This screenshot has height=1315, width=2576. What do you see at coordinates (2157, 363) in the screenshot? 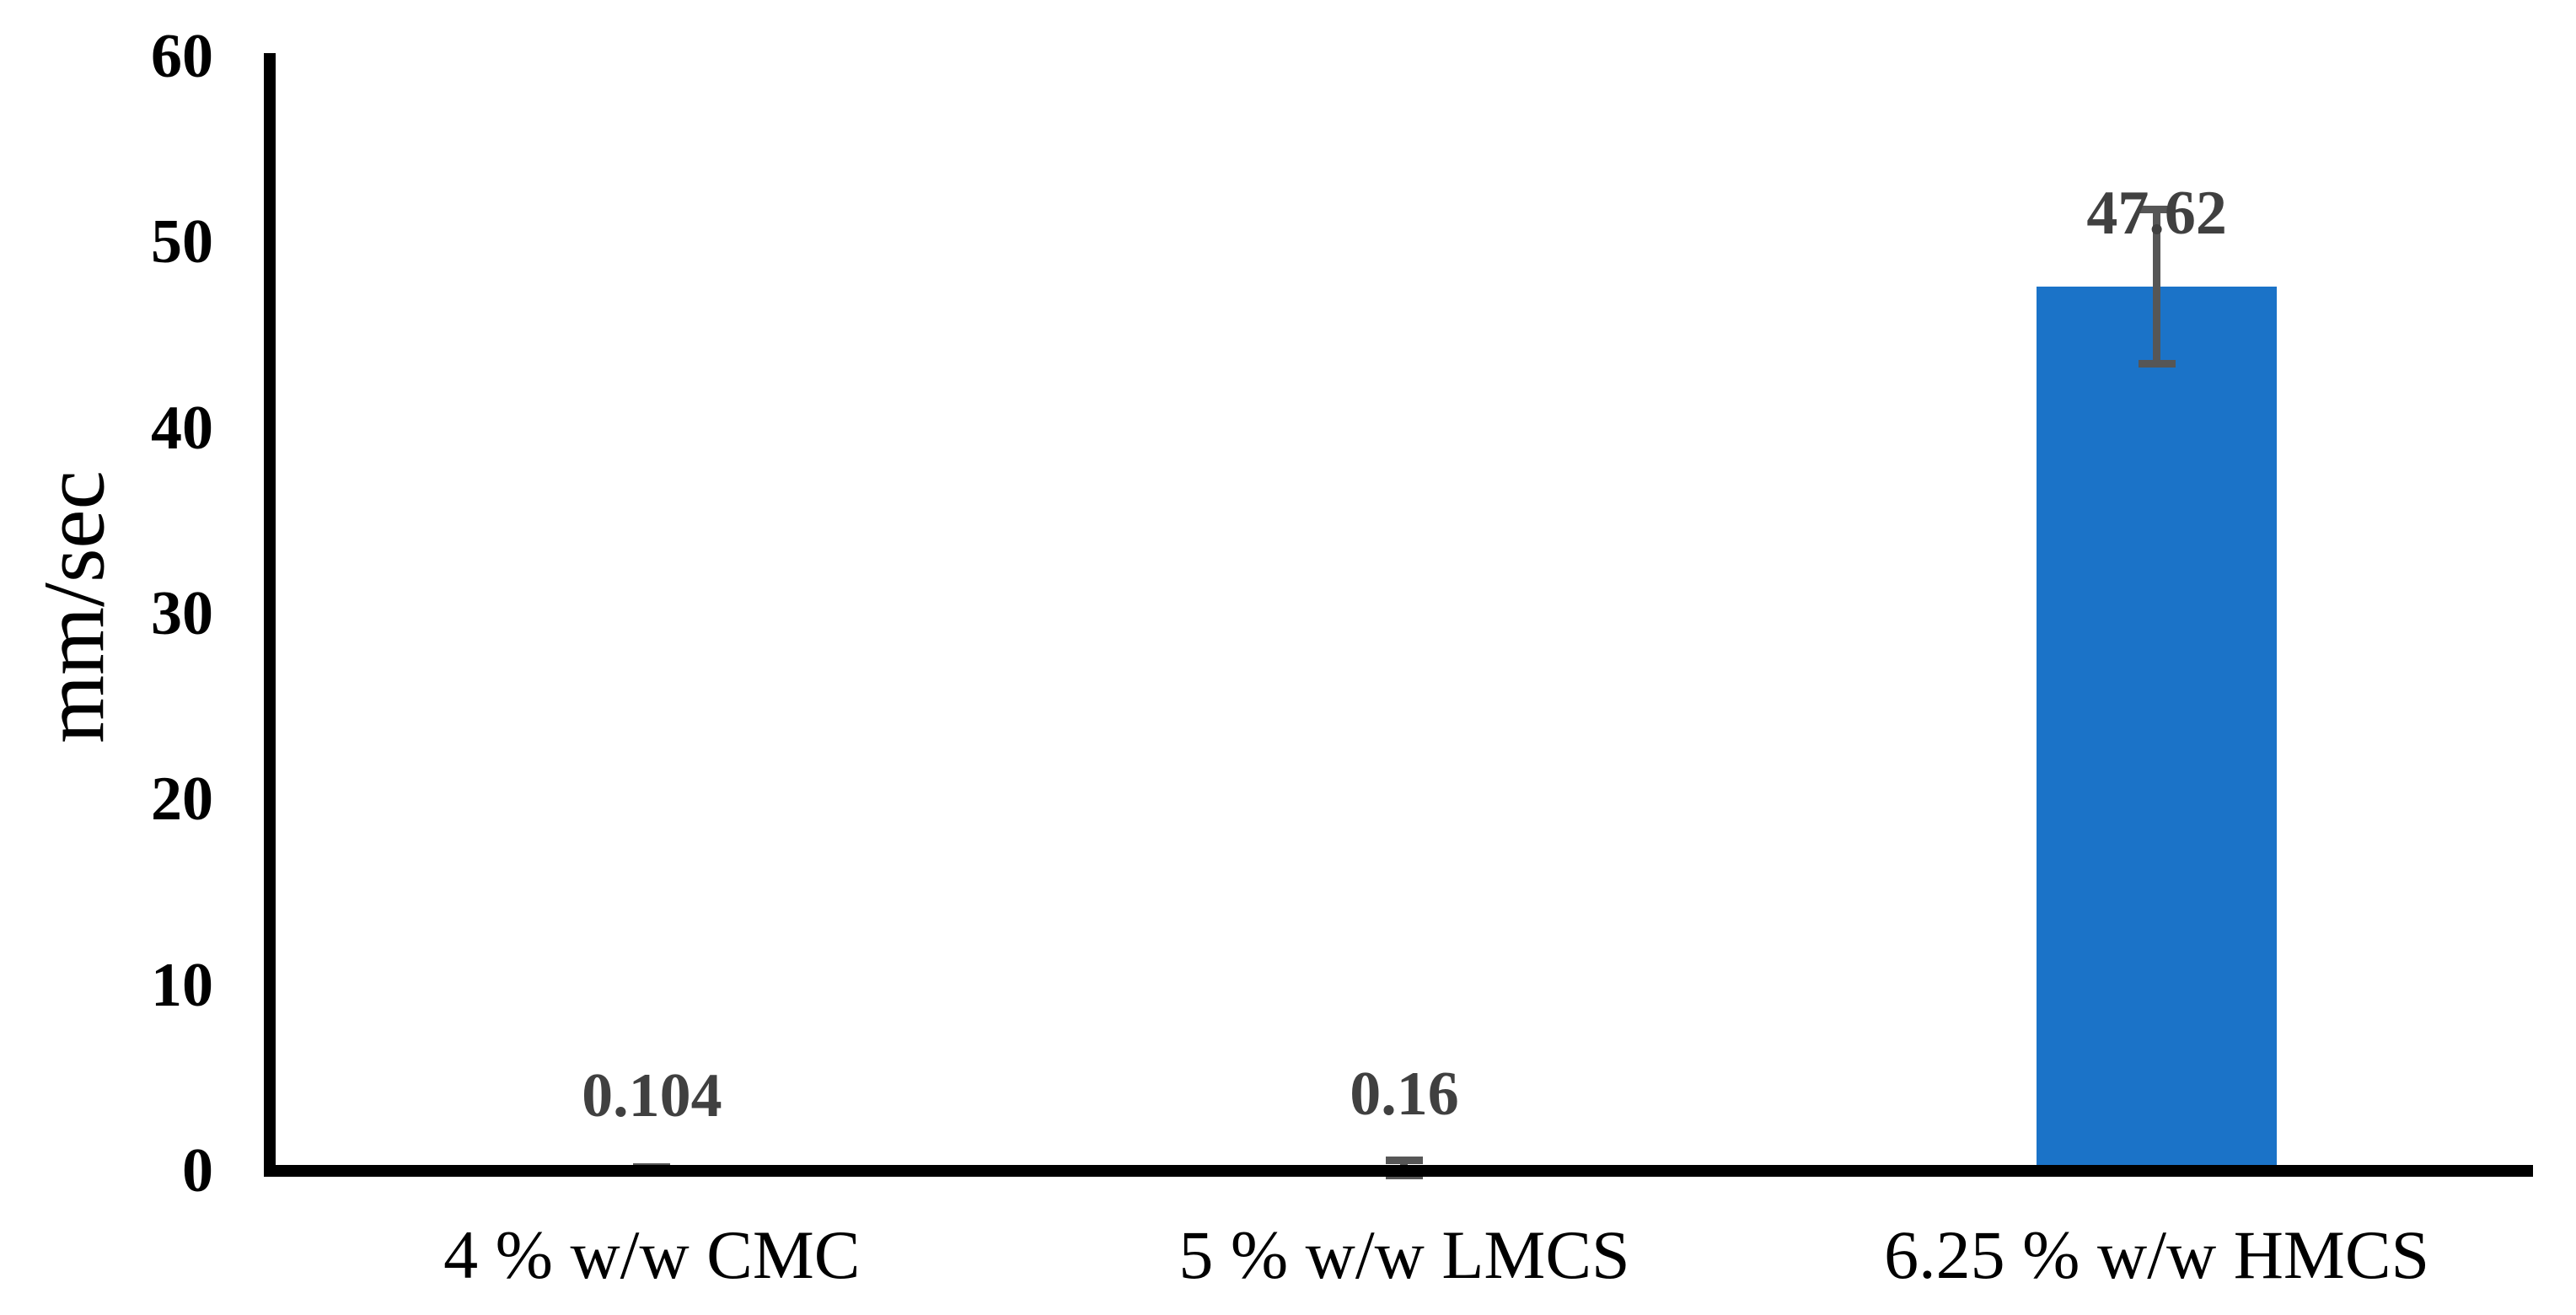
I see `error-bar-cap-bottom` at bounding box center [2157, 363].